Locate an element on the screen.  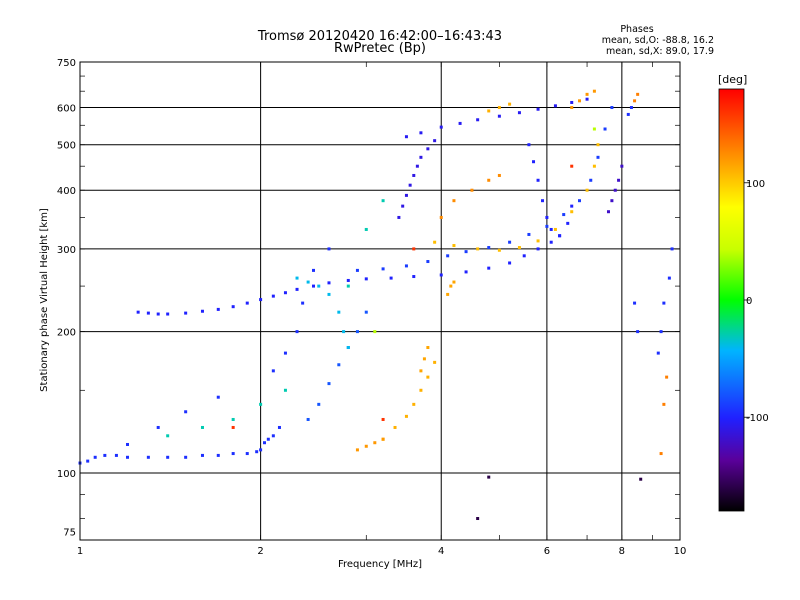
y-tick-label: 300 is located at coordinates (66, 250).